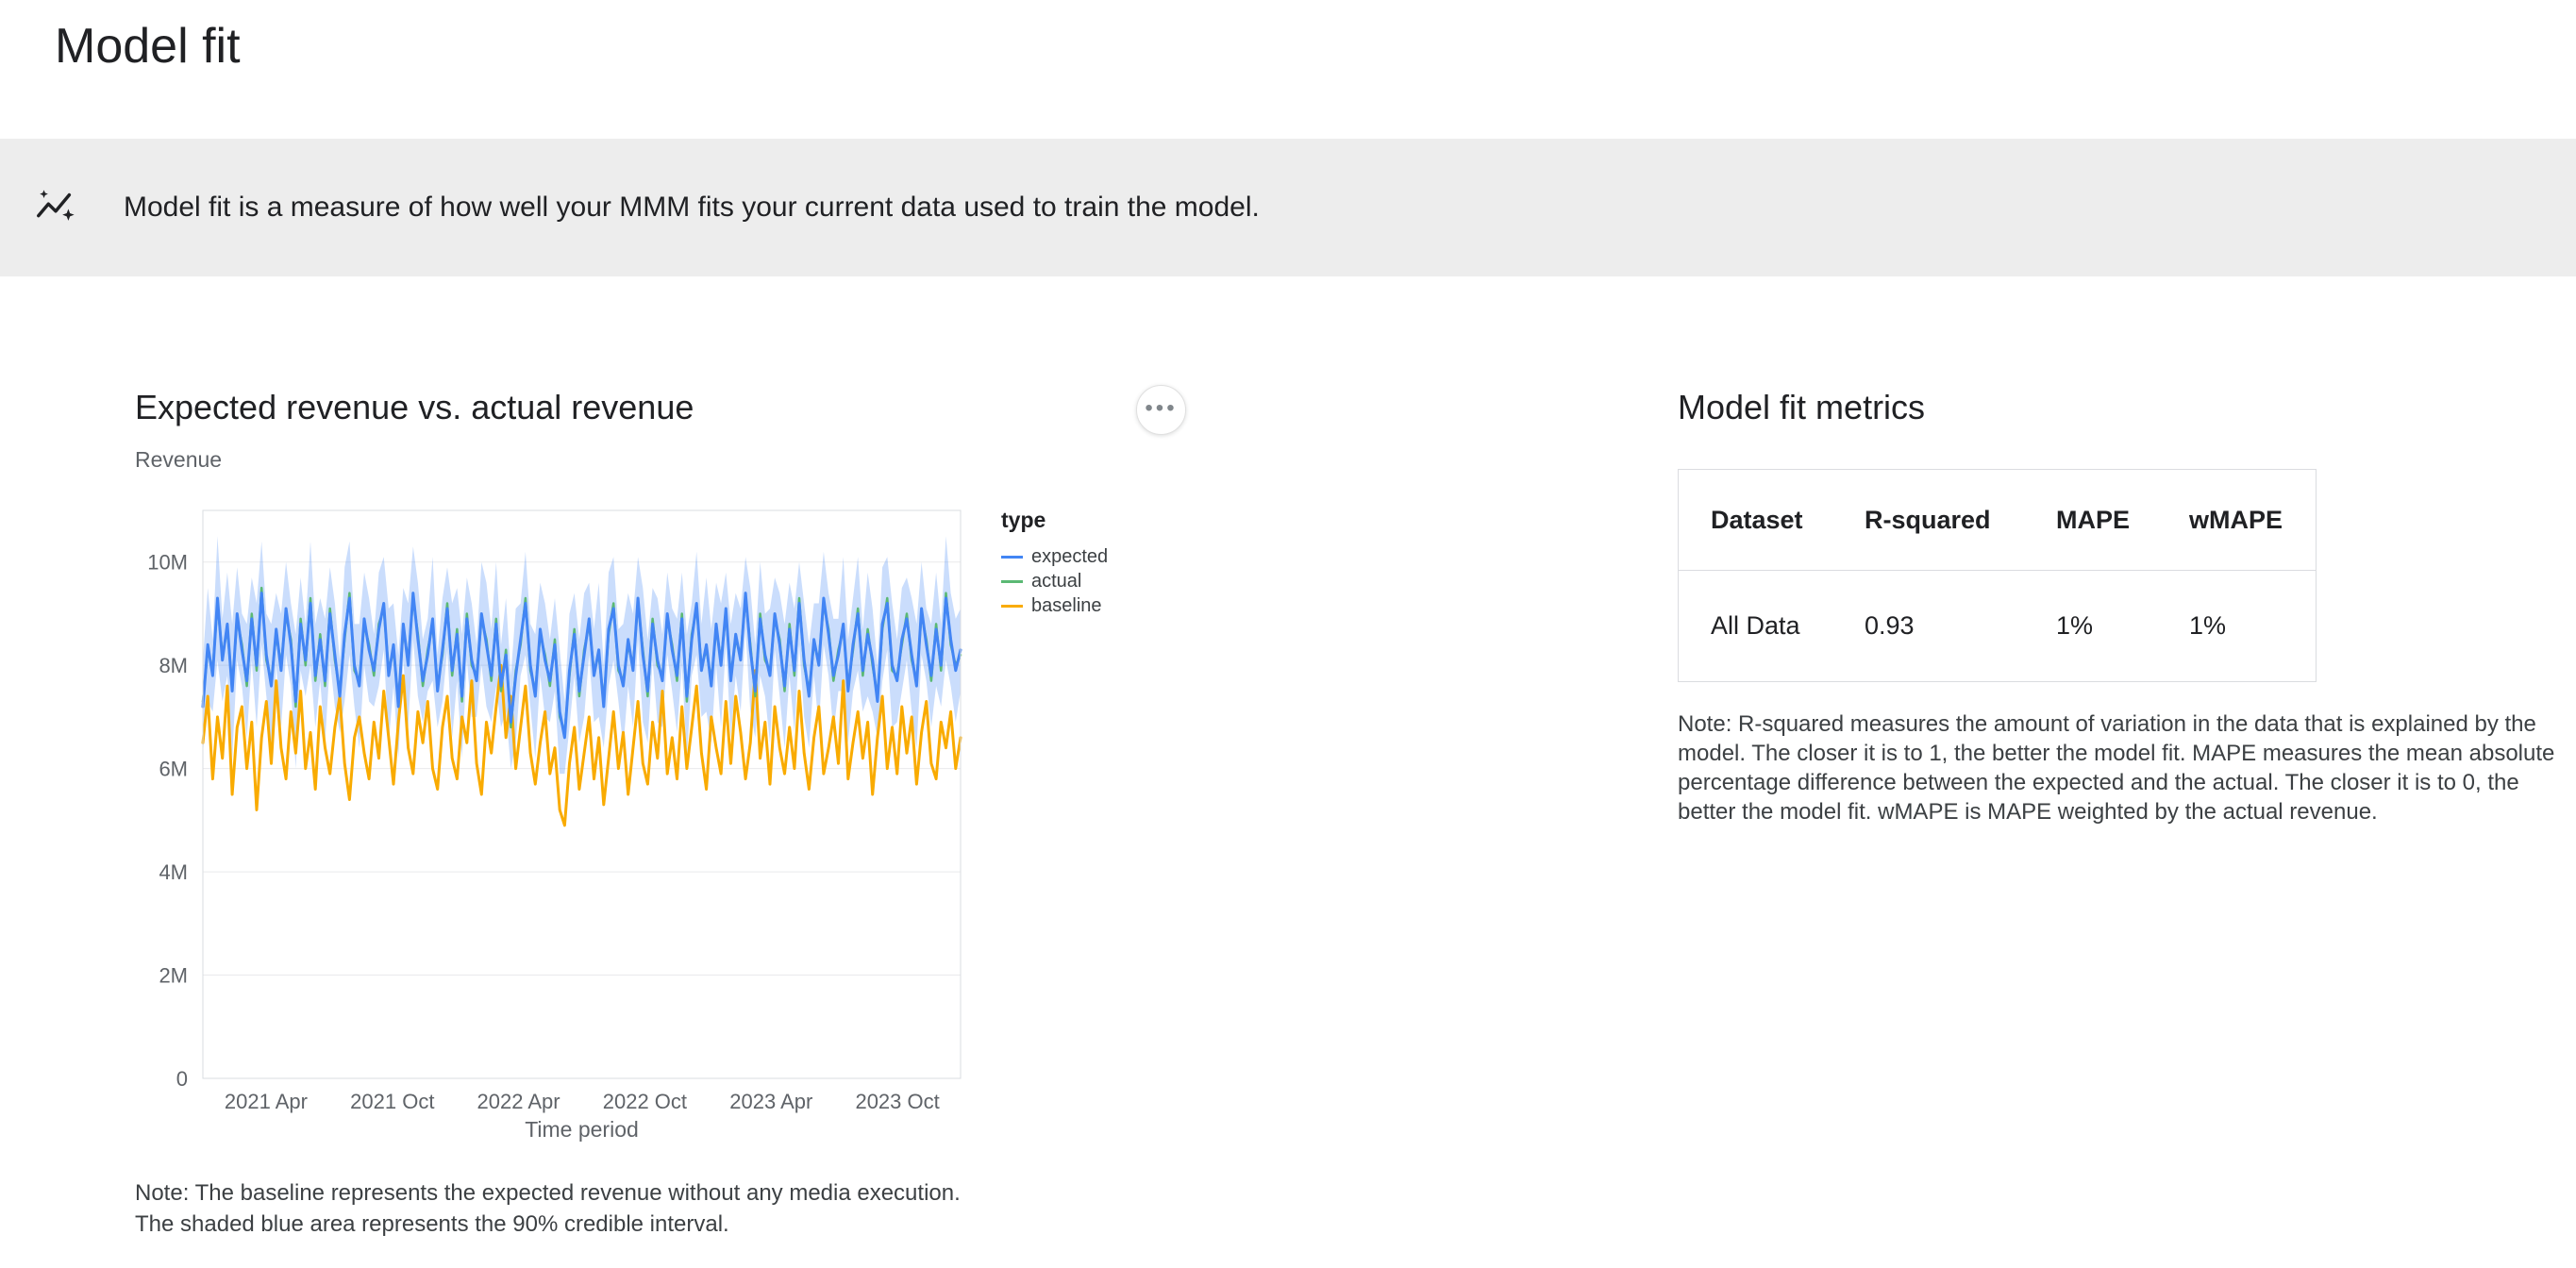 This screenshot has width=2576, height=1268. I want to click on plot-border, so click(582, 794).